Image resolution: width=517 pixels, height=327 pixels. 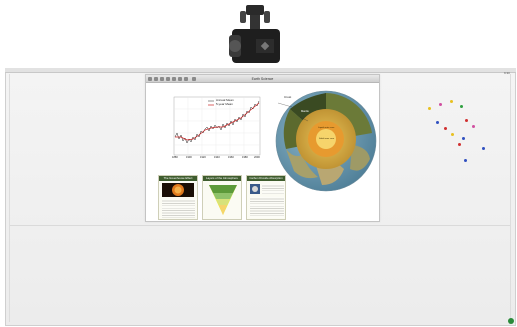 What do you see at coordinates (211, 103) in the screenshot?
I see `legend` at bounding box center [211, 103].